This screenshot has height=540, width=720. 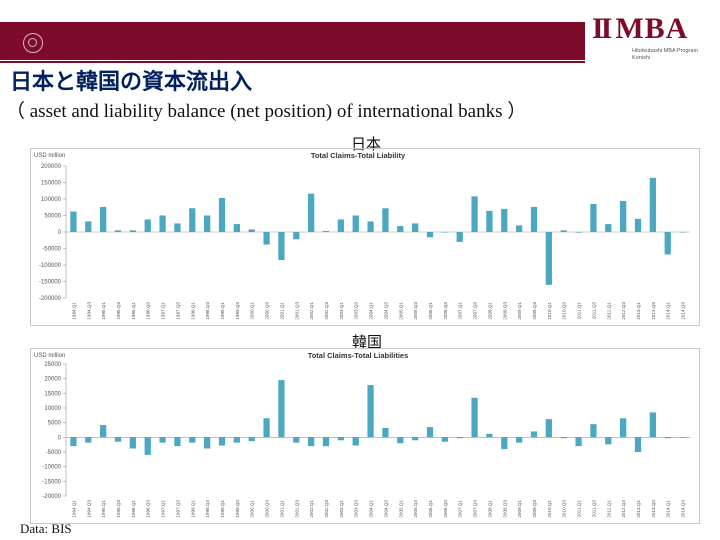 I want to click on japan-xtick-label: 1999.Q1, so click(x=222, y=311).